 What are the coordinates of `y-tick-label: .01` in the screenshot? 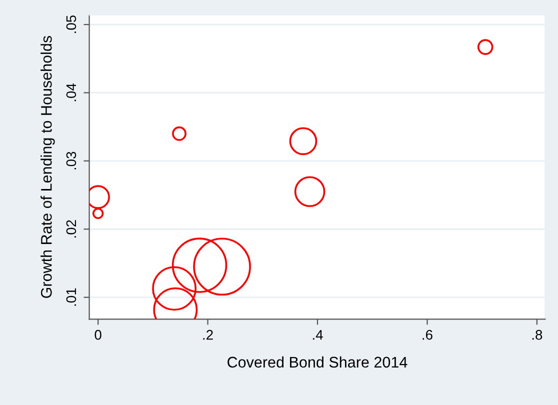 It's located at (71, 297).